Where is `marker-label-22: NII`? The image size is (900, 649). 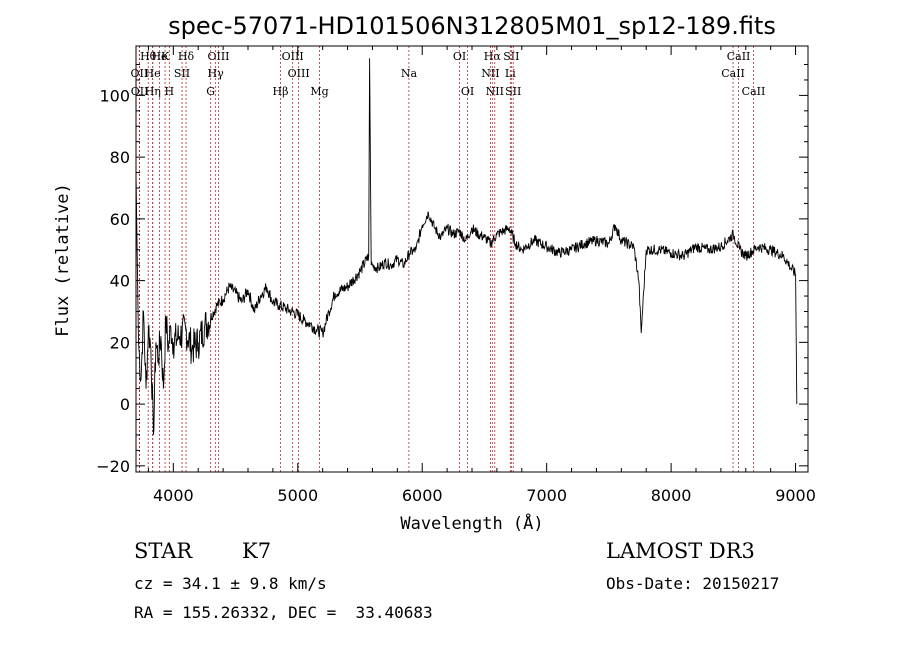 marker-label-22: NII is located at coordinates (490, 73).